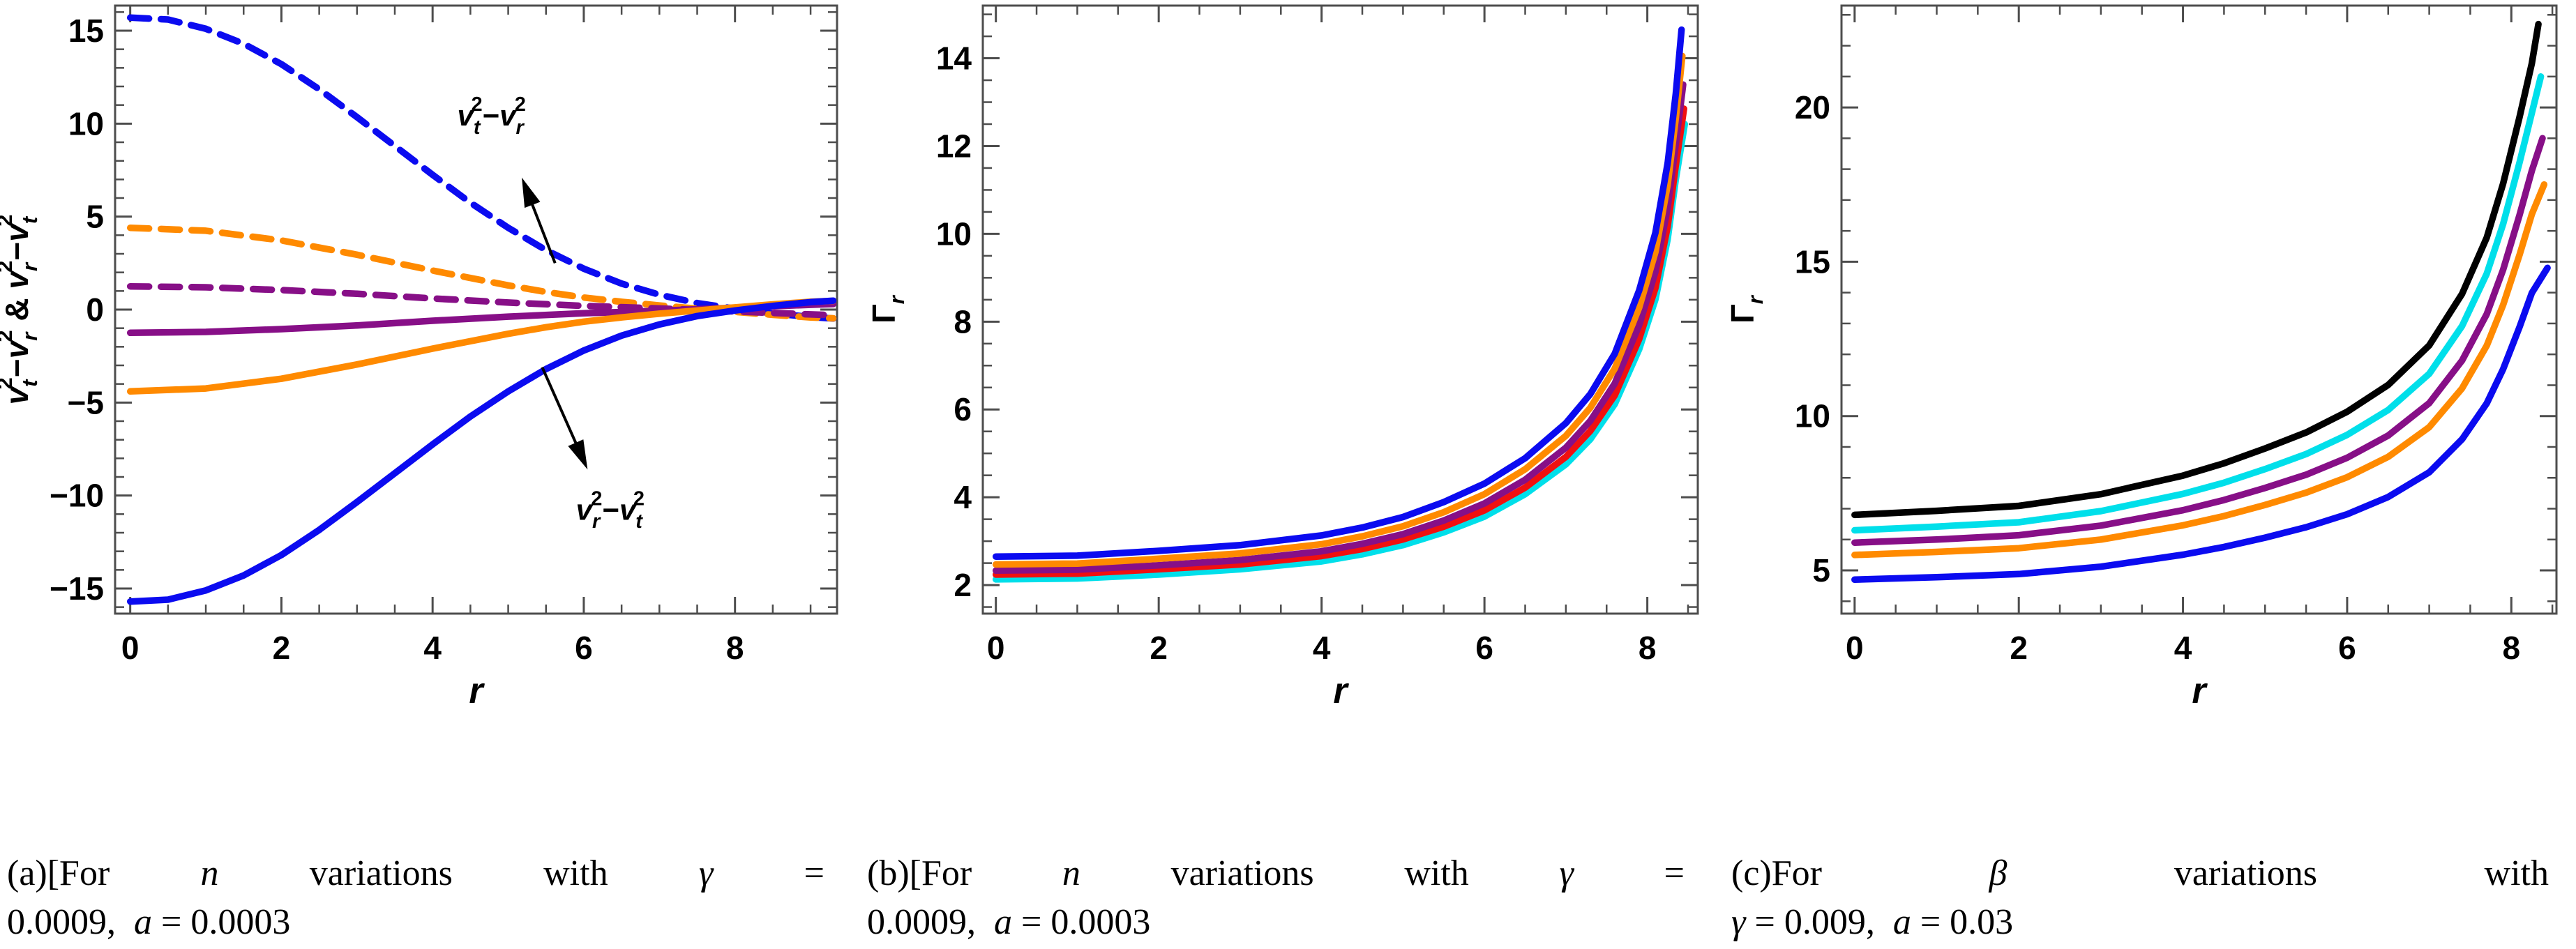 This screenshot has width=2576, height=949. I want to click on caption-word: (c)For, so click(1776, 873).